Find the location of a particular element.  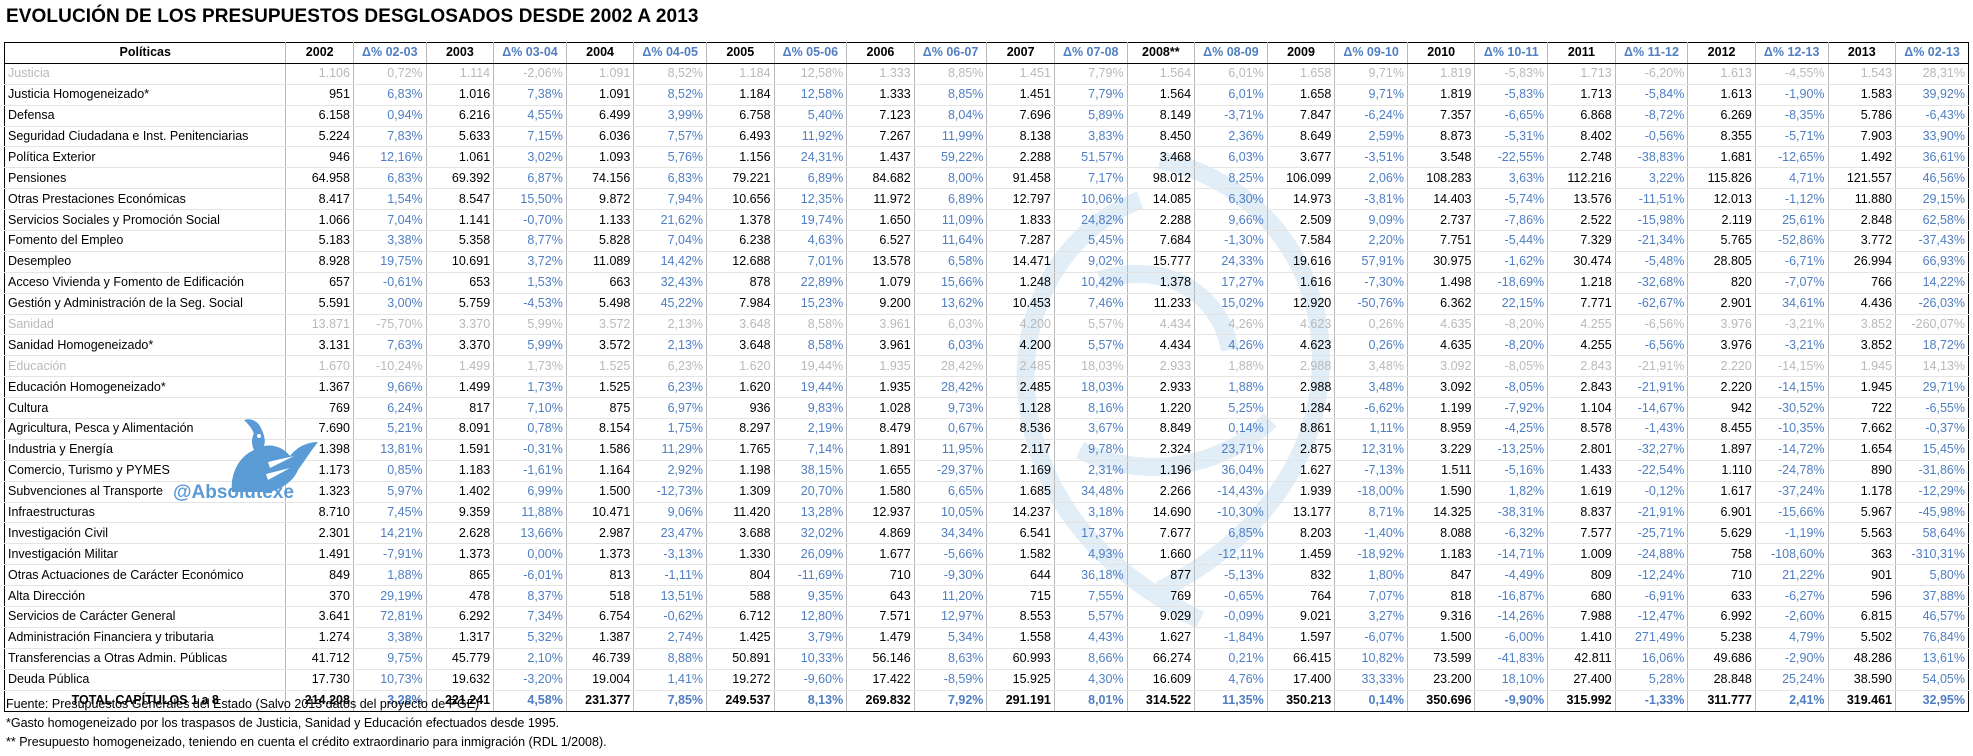

total-value-cell: 291.191 is located at coordinates (1020, 700).